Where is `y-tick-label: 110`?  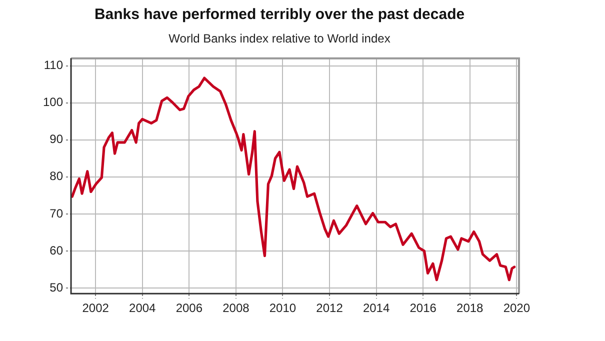
y-tick-label: 110 is located at coordinates (54, 65).